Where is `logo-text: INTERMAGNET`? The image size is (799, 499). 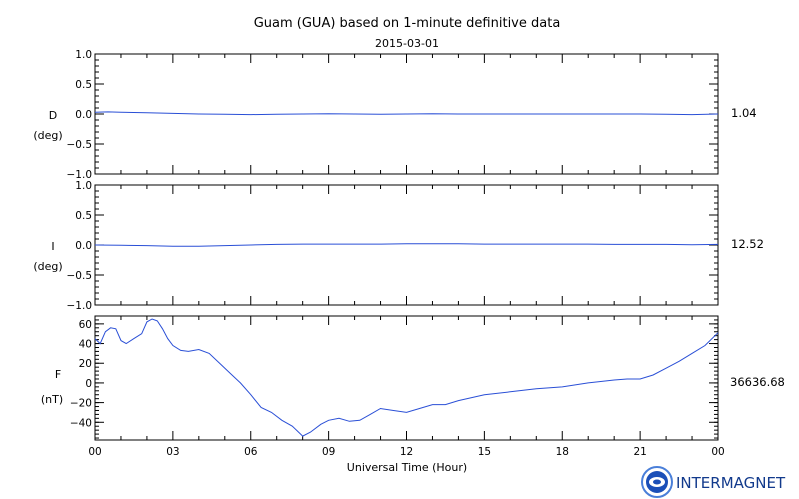 logo-text: INTERMAGNET is located at coordinates (731, 483).